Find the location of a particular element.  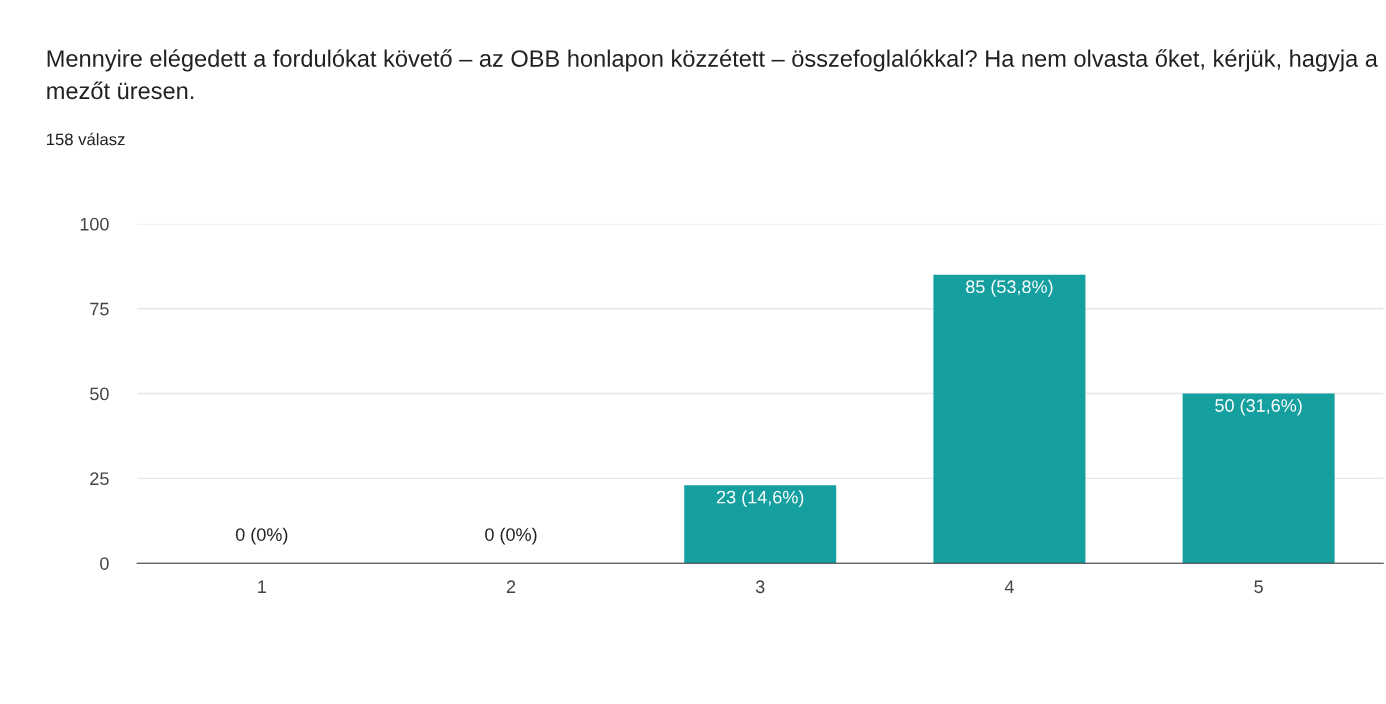

x-tick-label: 4 is located at coordinates (1009, 586).